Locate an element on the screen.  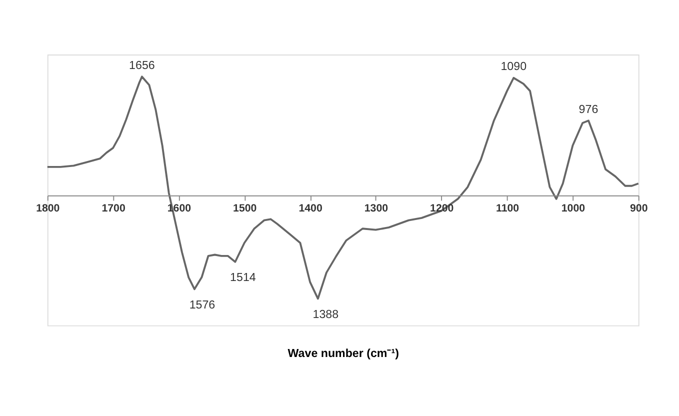
annotation: 976 is located at coordinates (588, 109).